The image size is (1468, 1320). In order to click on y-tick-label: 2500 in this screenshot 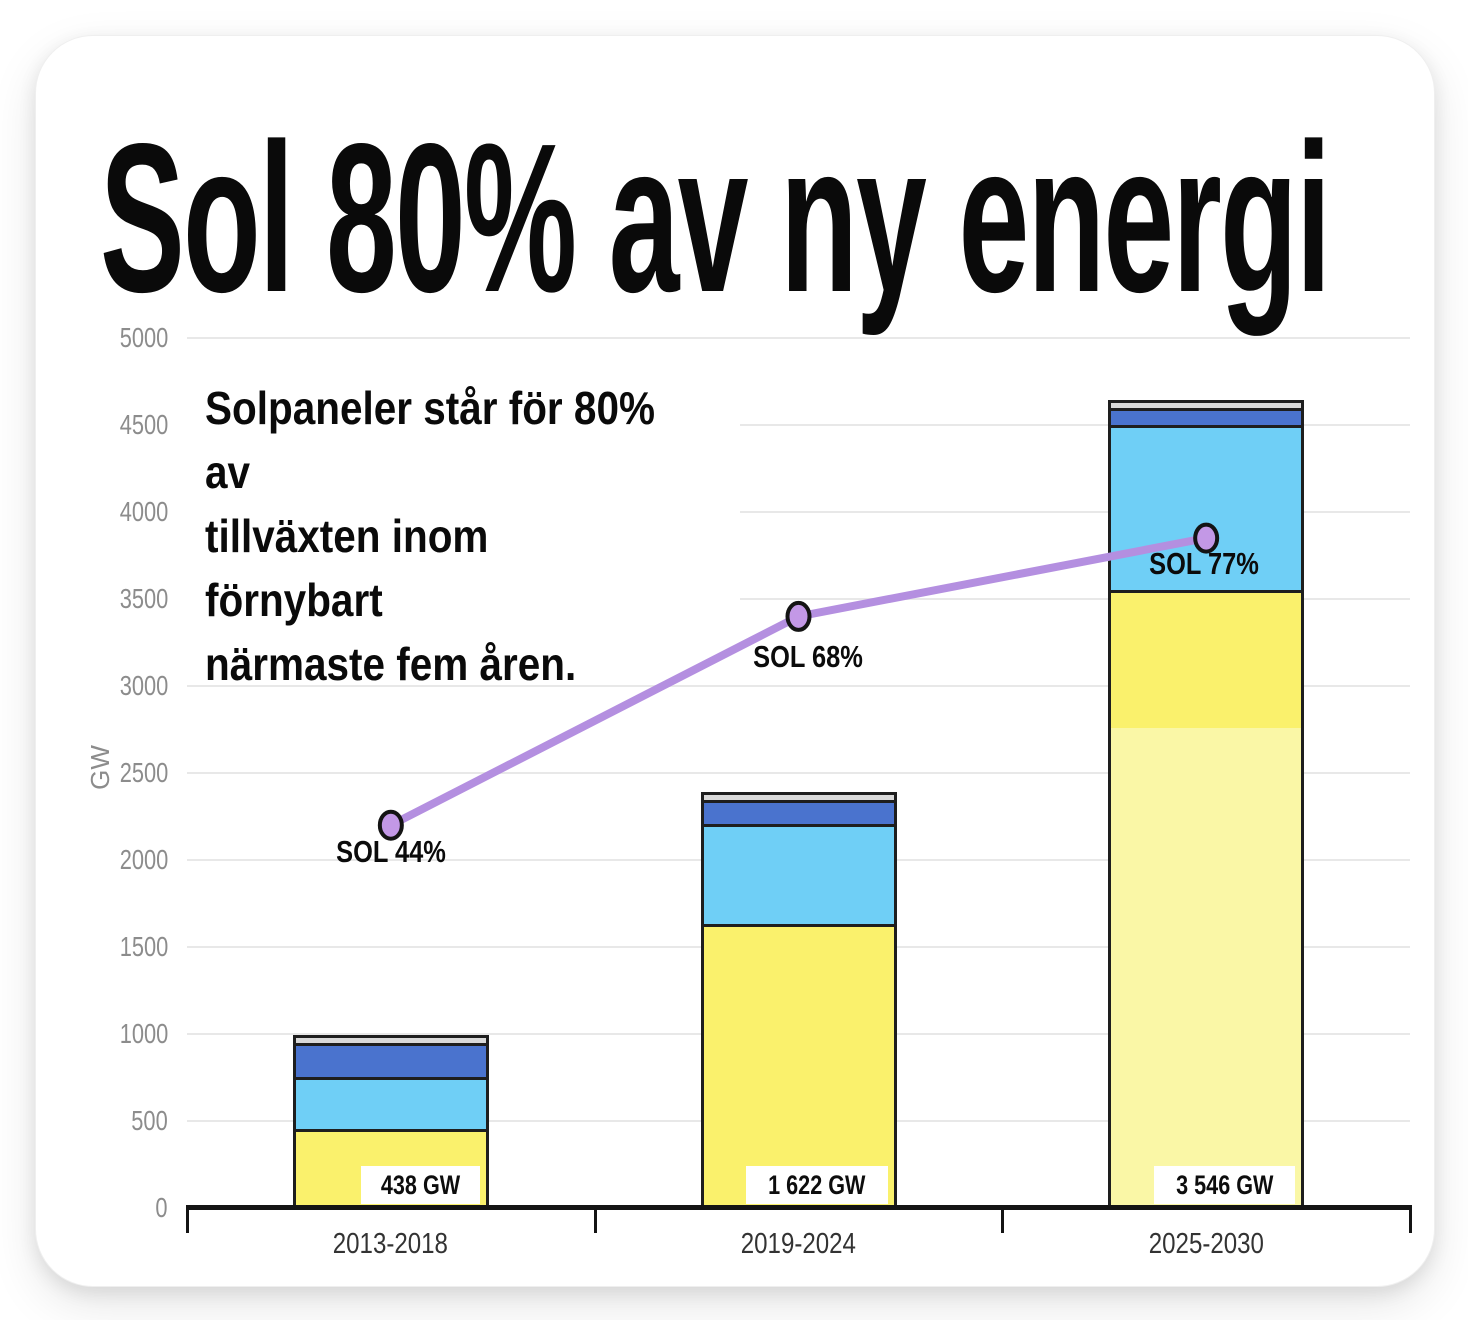, I will do `click(143, 772)`.